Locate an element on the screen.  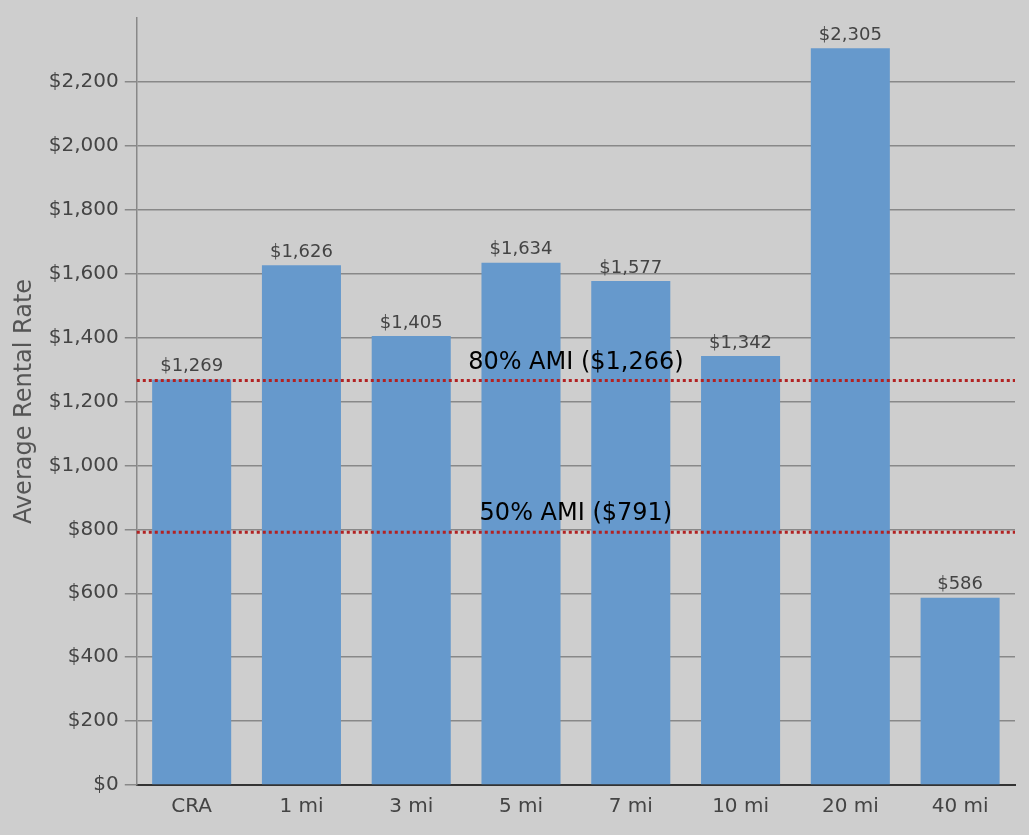
data-label: $1,269 is located at coordinates (192, 365).